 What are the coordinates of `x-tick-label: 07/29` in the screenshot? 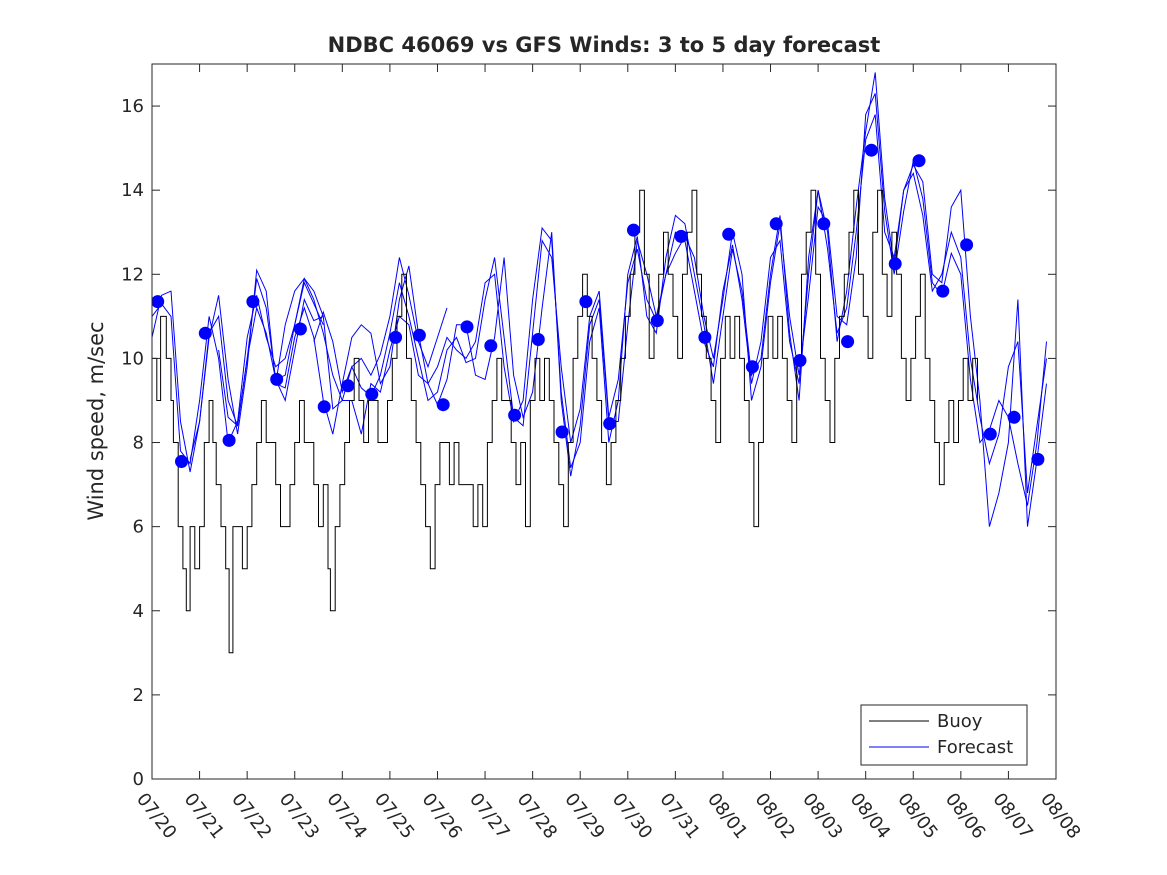 It's located at (584, 816).